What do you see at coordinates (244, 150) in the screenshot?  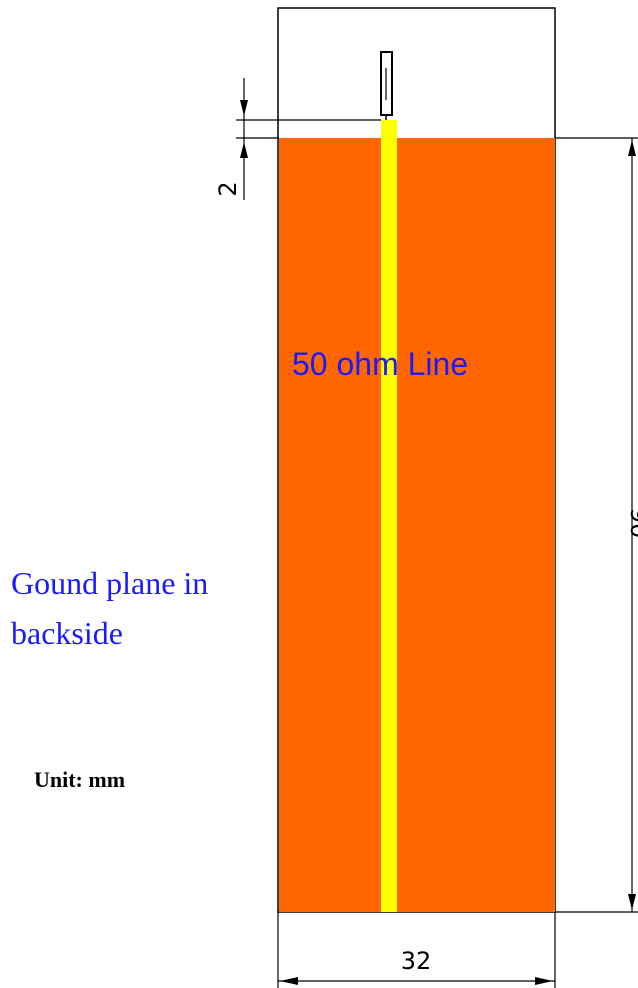 I see `dim-gap-arrow-up` at bounding box center [244, 150].